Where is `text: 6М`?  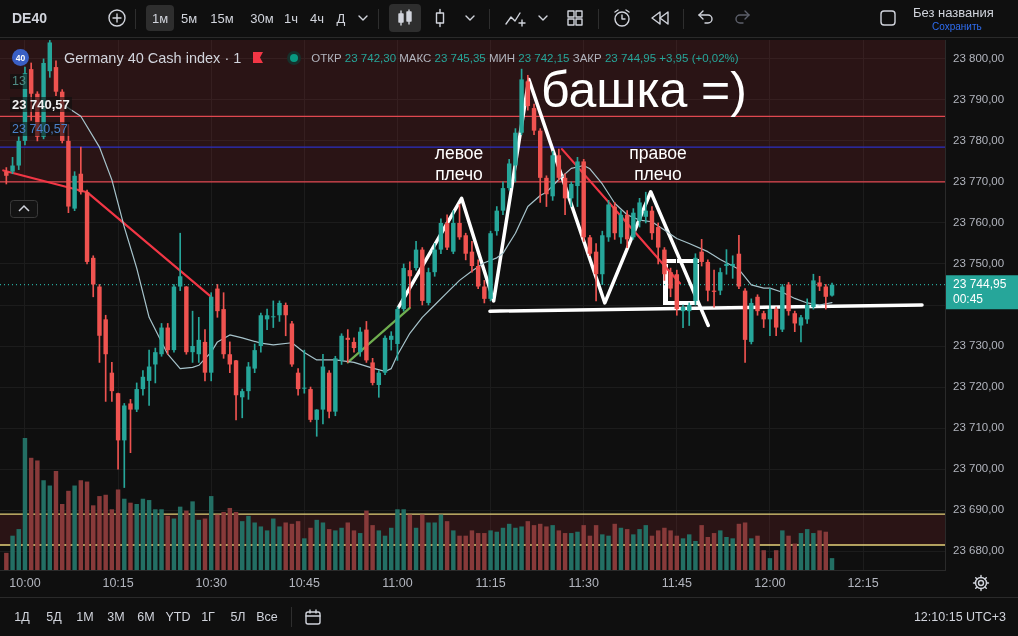
text: 6М is located at coordinates (146, 616).